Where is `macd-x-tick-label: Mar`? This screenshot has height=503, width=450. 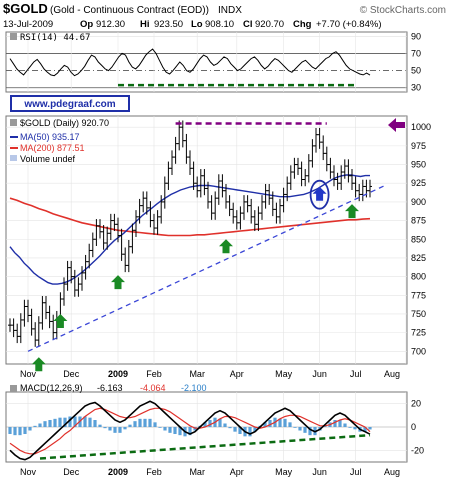
macd-x-tick-label: Mar is located at coordinates (197, 472).